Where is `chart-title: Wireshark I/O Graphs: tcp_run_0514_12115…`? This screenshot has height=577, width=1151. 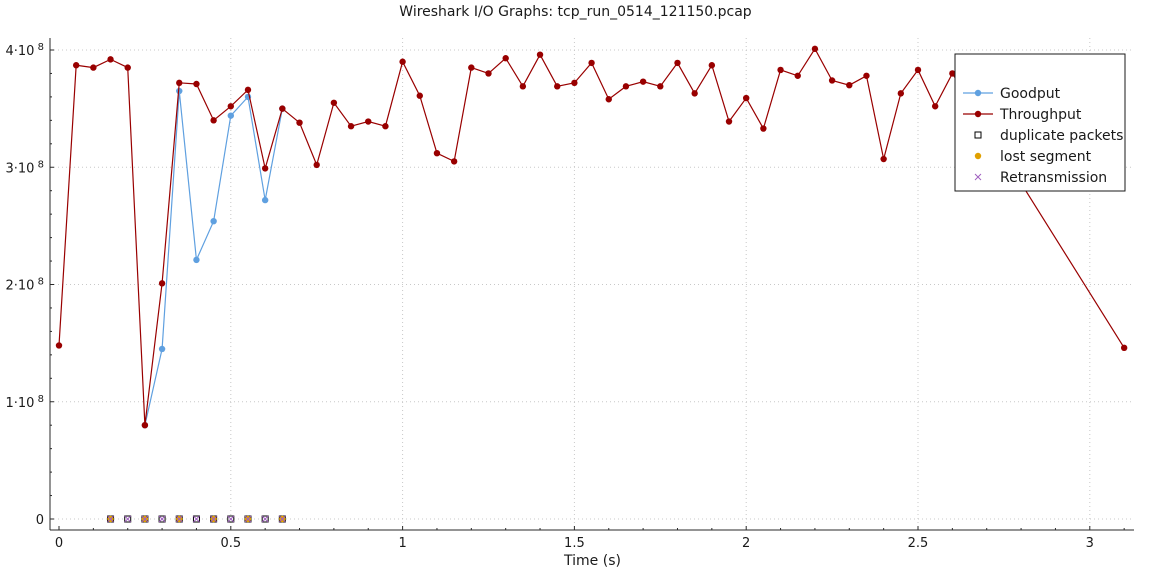 chart-title: Wireshark I/O Graphs: tcp_run_0514_12115… is located at coordinates (575, 12).